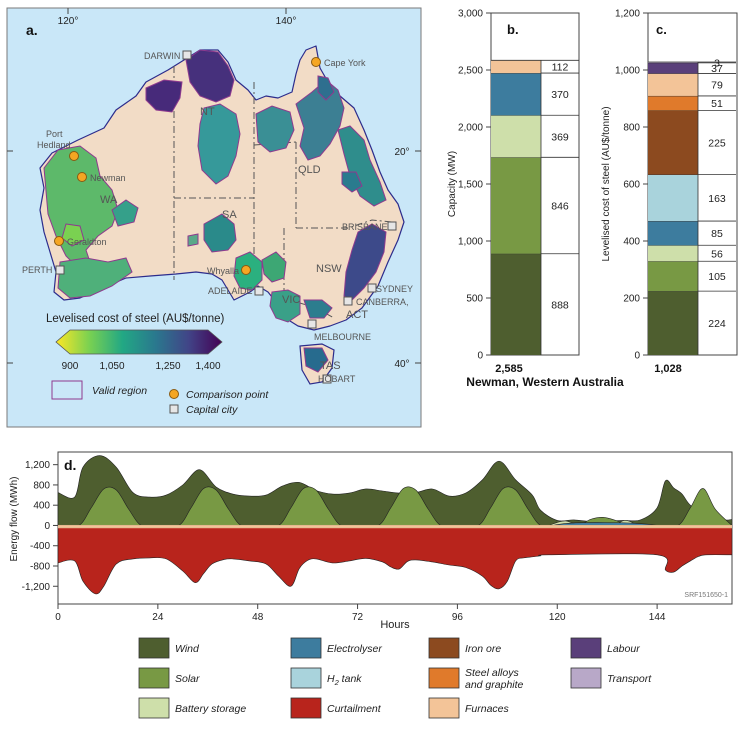 The height and width of the screenshot is (731, 754). I want to click on lat-label-20: 20°, so click(401, 152).